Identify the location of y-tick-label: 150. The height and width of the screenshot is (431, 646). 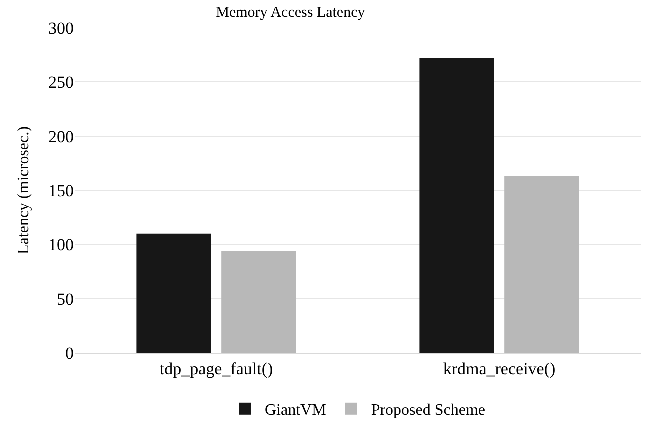
(61, 190).